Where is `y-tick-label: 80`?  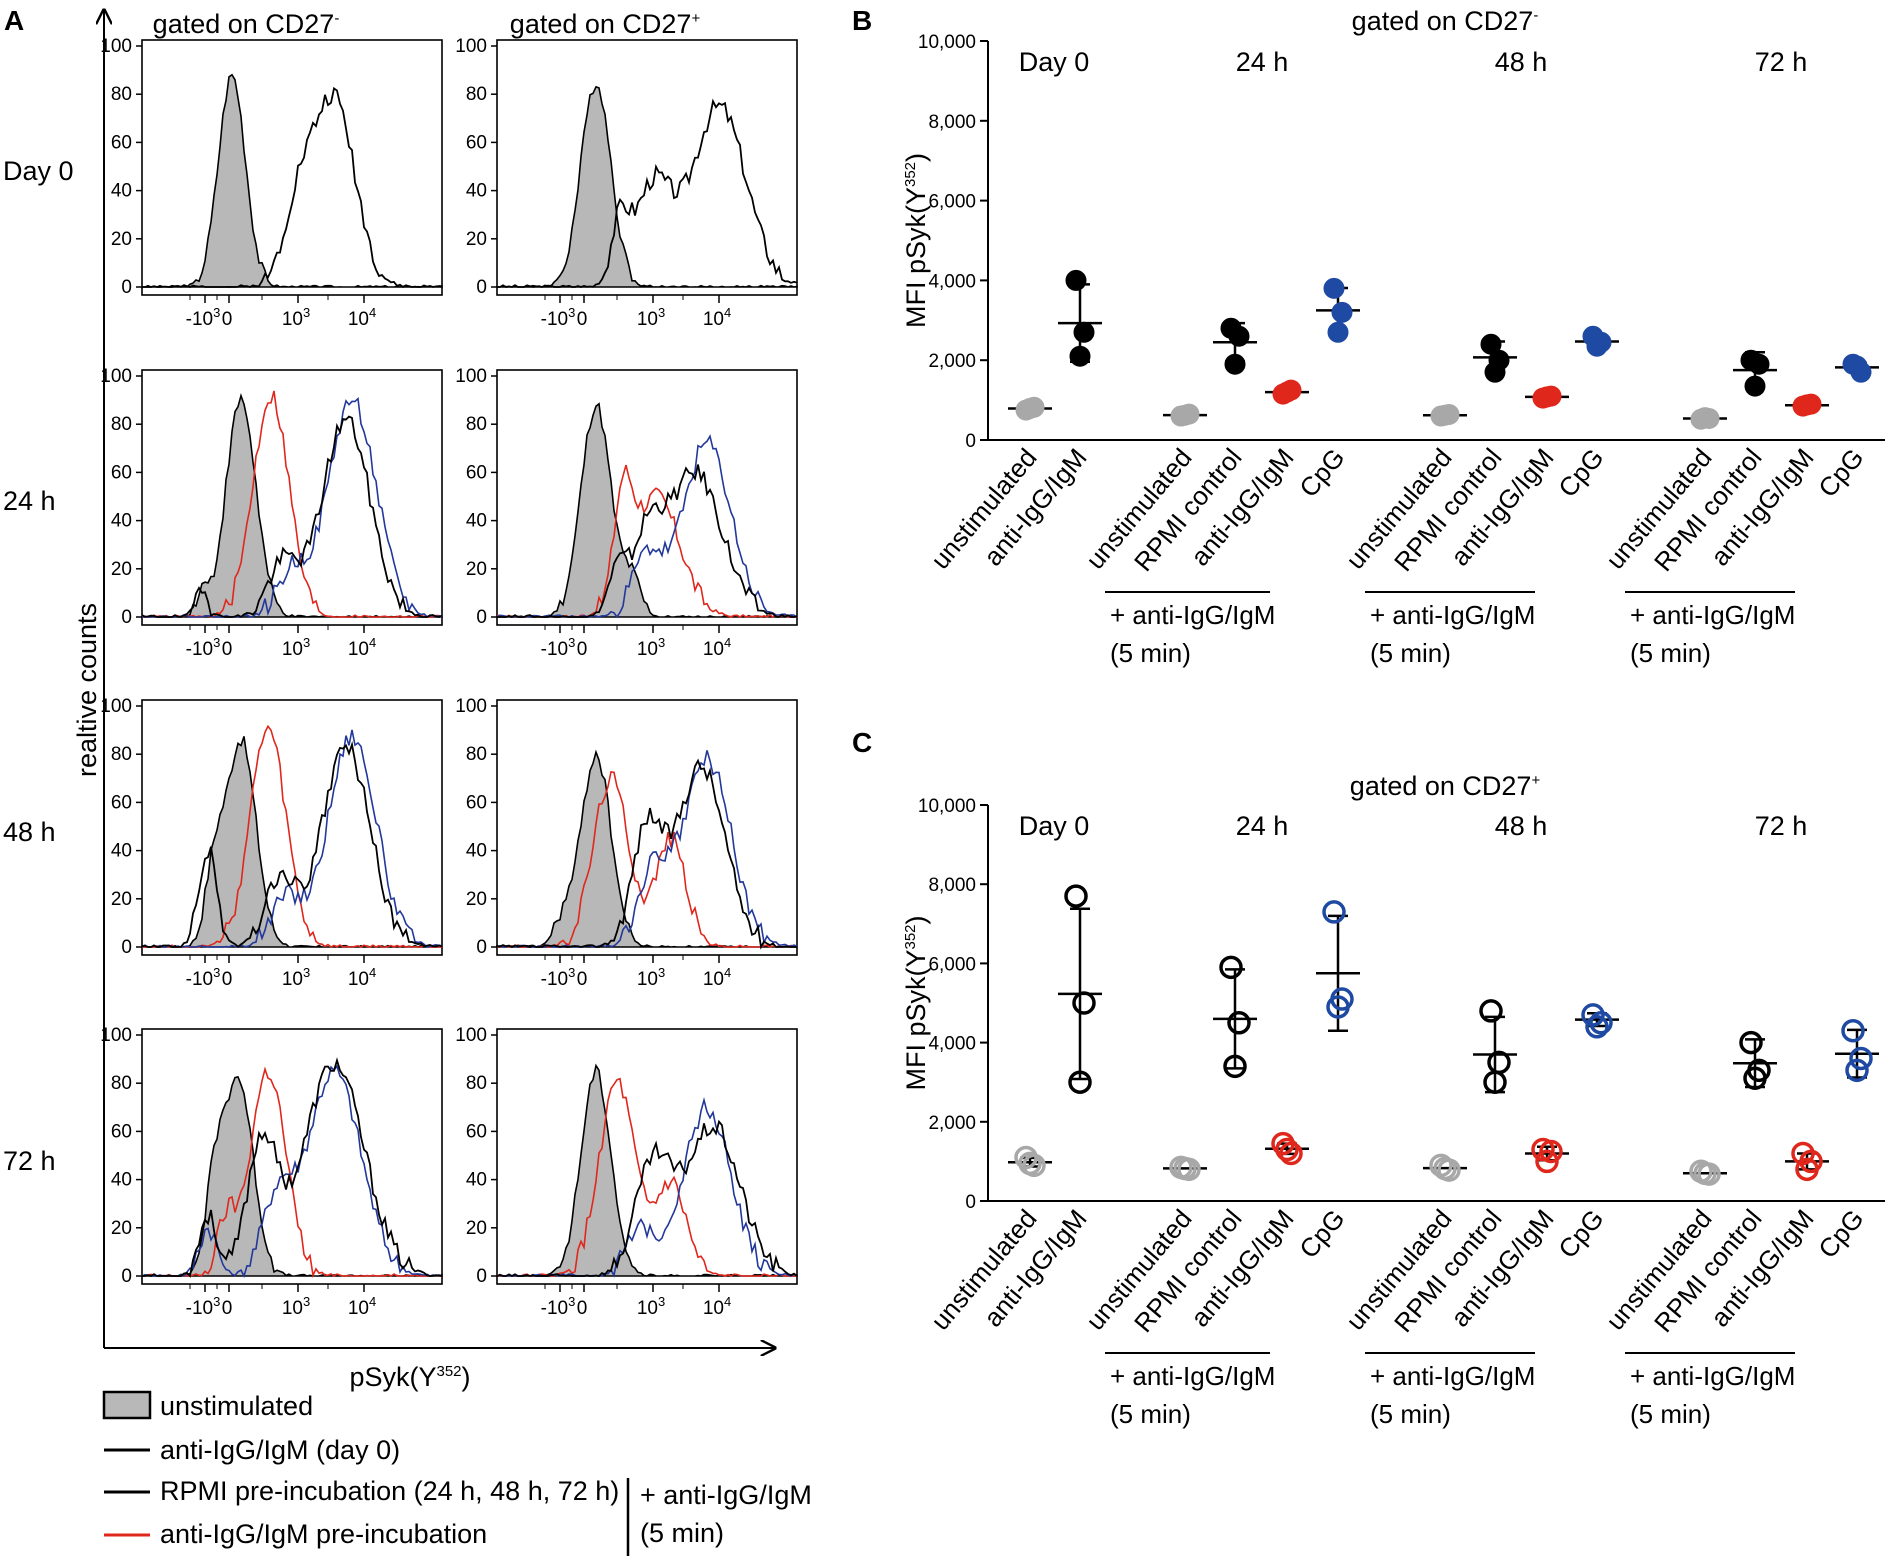 y-tick-label: 80 is located at coordinates (476, 1083).